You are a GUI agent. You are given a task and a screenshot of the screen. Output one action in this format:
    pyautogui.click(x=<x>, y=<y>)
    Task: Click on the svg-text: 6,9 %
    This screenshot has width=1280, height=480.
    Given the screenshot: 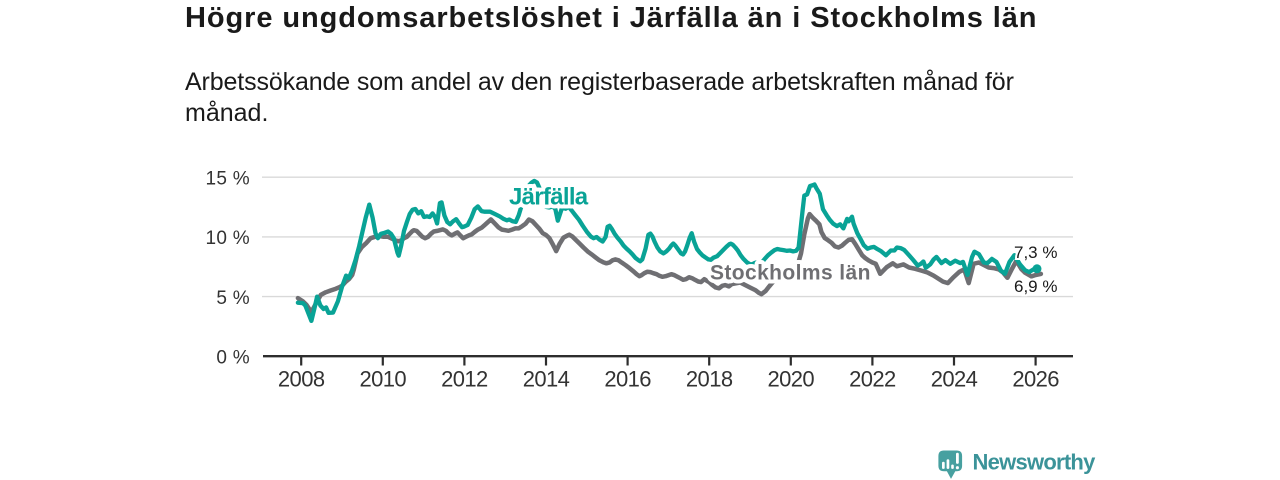 What is the action you would take?
    pyautogui.click(x=1035, y=286)
    